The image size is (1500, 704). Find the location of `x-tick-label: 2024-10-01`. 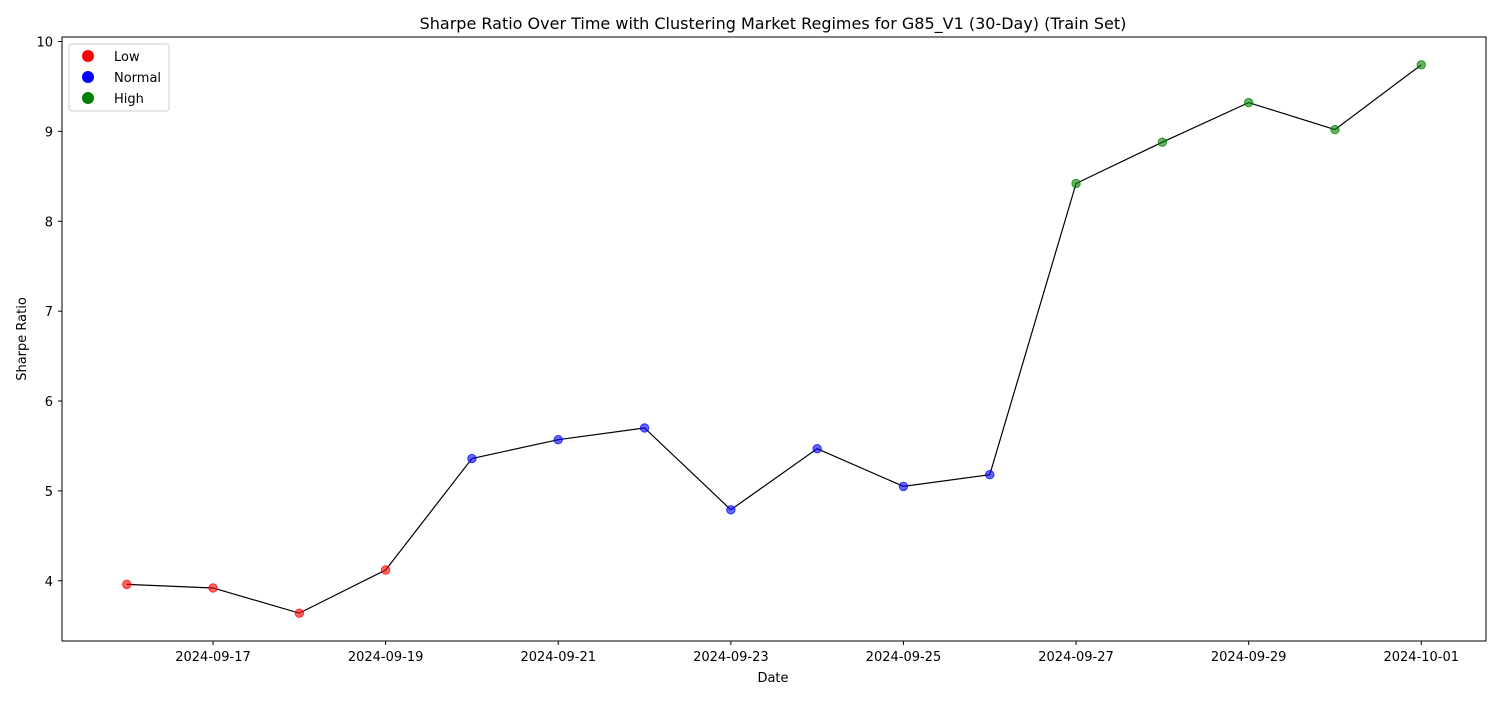

x-tick-label: 2024-10-01 is located at coordinates (1421, 657).